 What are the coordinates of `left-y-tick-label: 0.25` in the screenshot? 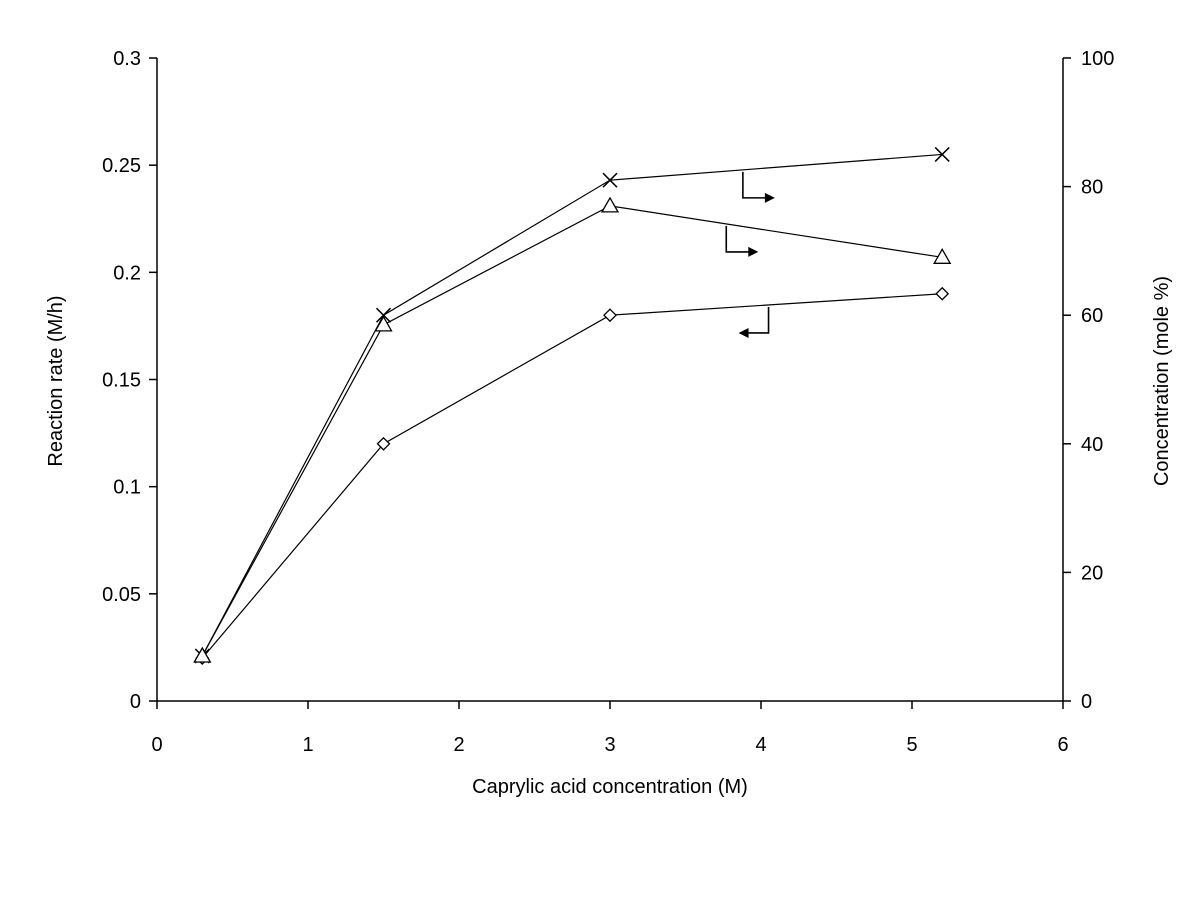 It's located at (121, 166).